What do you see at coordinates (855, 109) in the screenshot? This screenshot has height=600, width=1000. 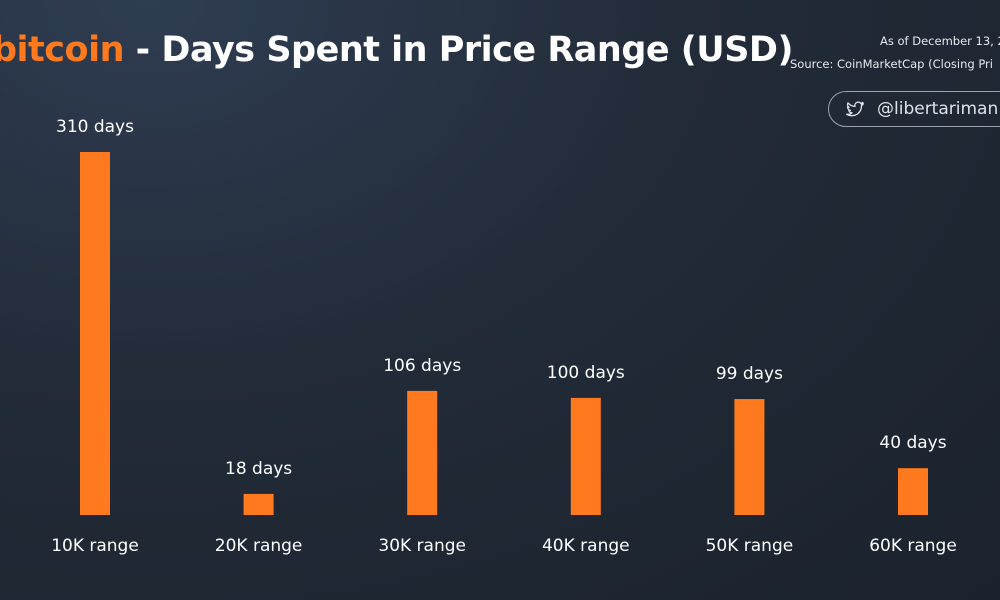 I see `twitter-icon` at bounding box center [855, 109].